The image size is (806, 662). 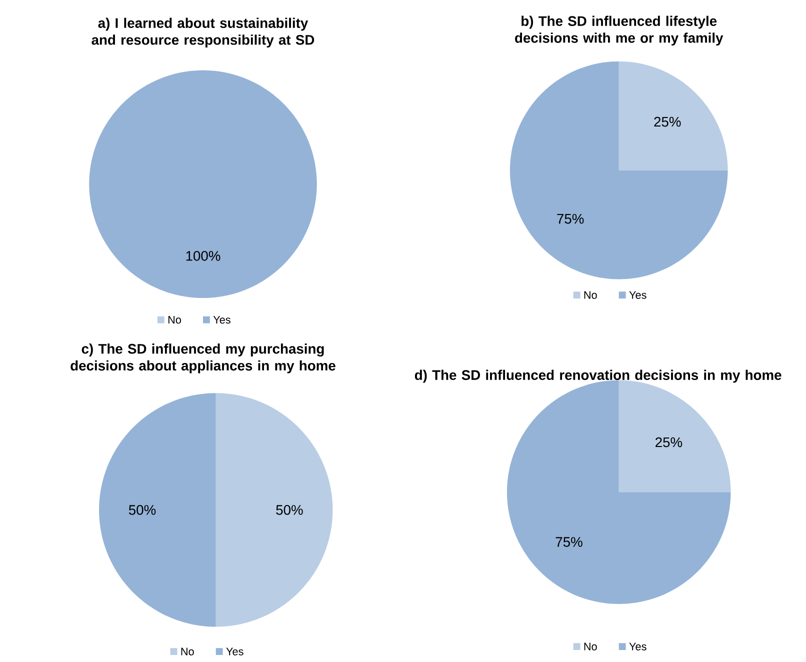 What do you see at coordinates (203, 358) in the screenshot?
I see `chart-title: c) The SD influenced my purchasing decisions about appliances in my home` at bounding box center [203, 358].